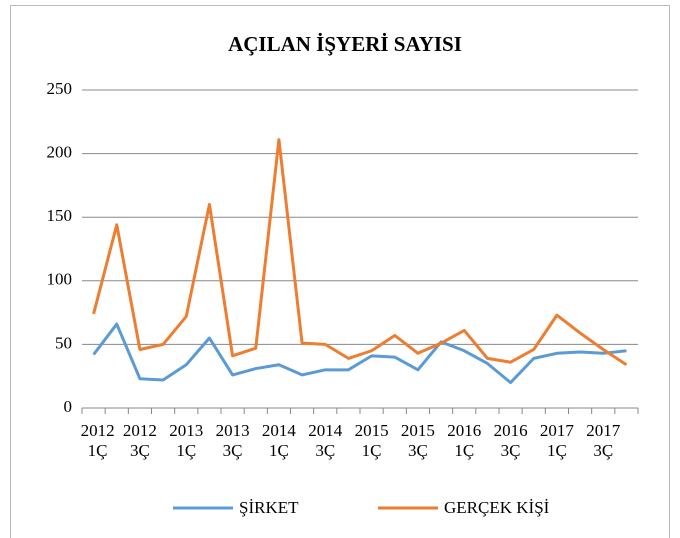  Describe the element at coordinates (60, 215) in the screenshot. I see `y-tick-label: 150` at that location.